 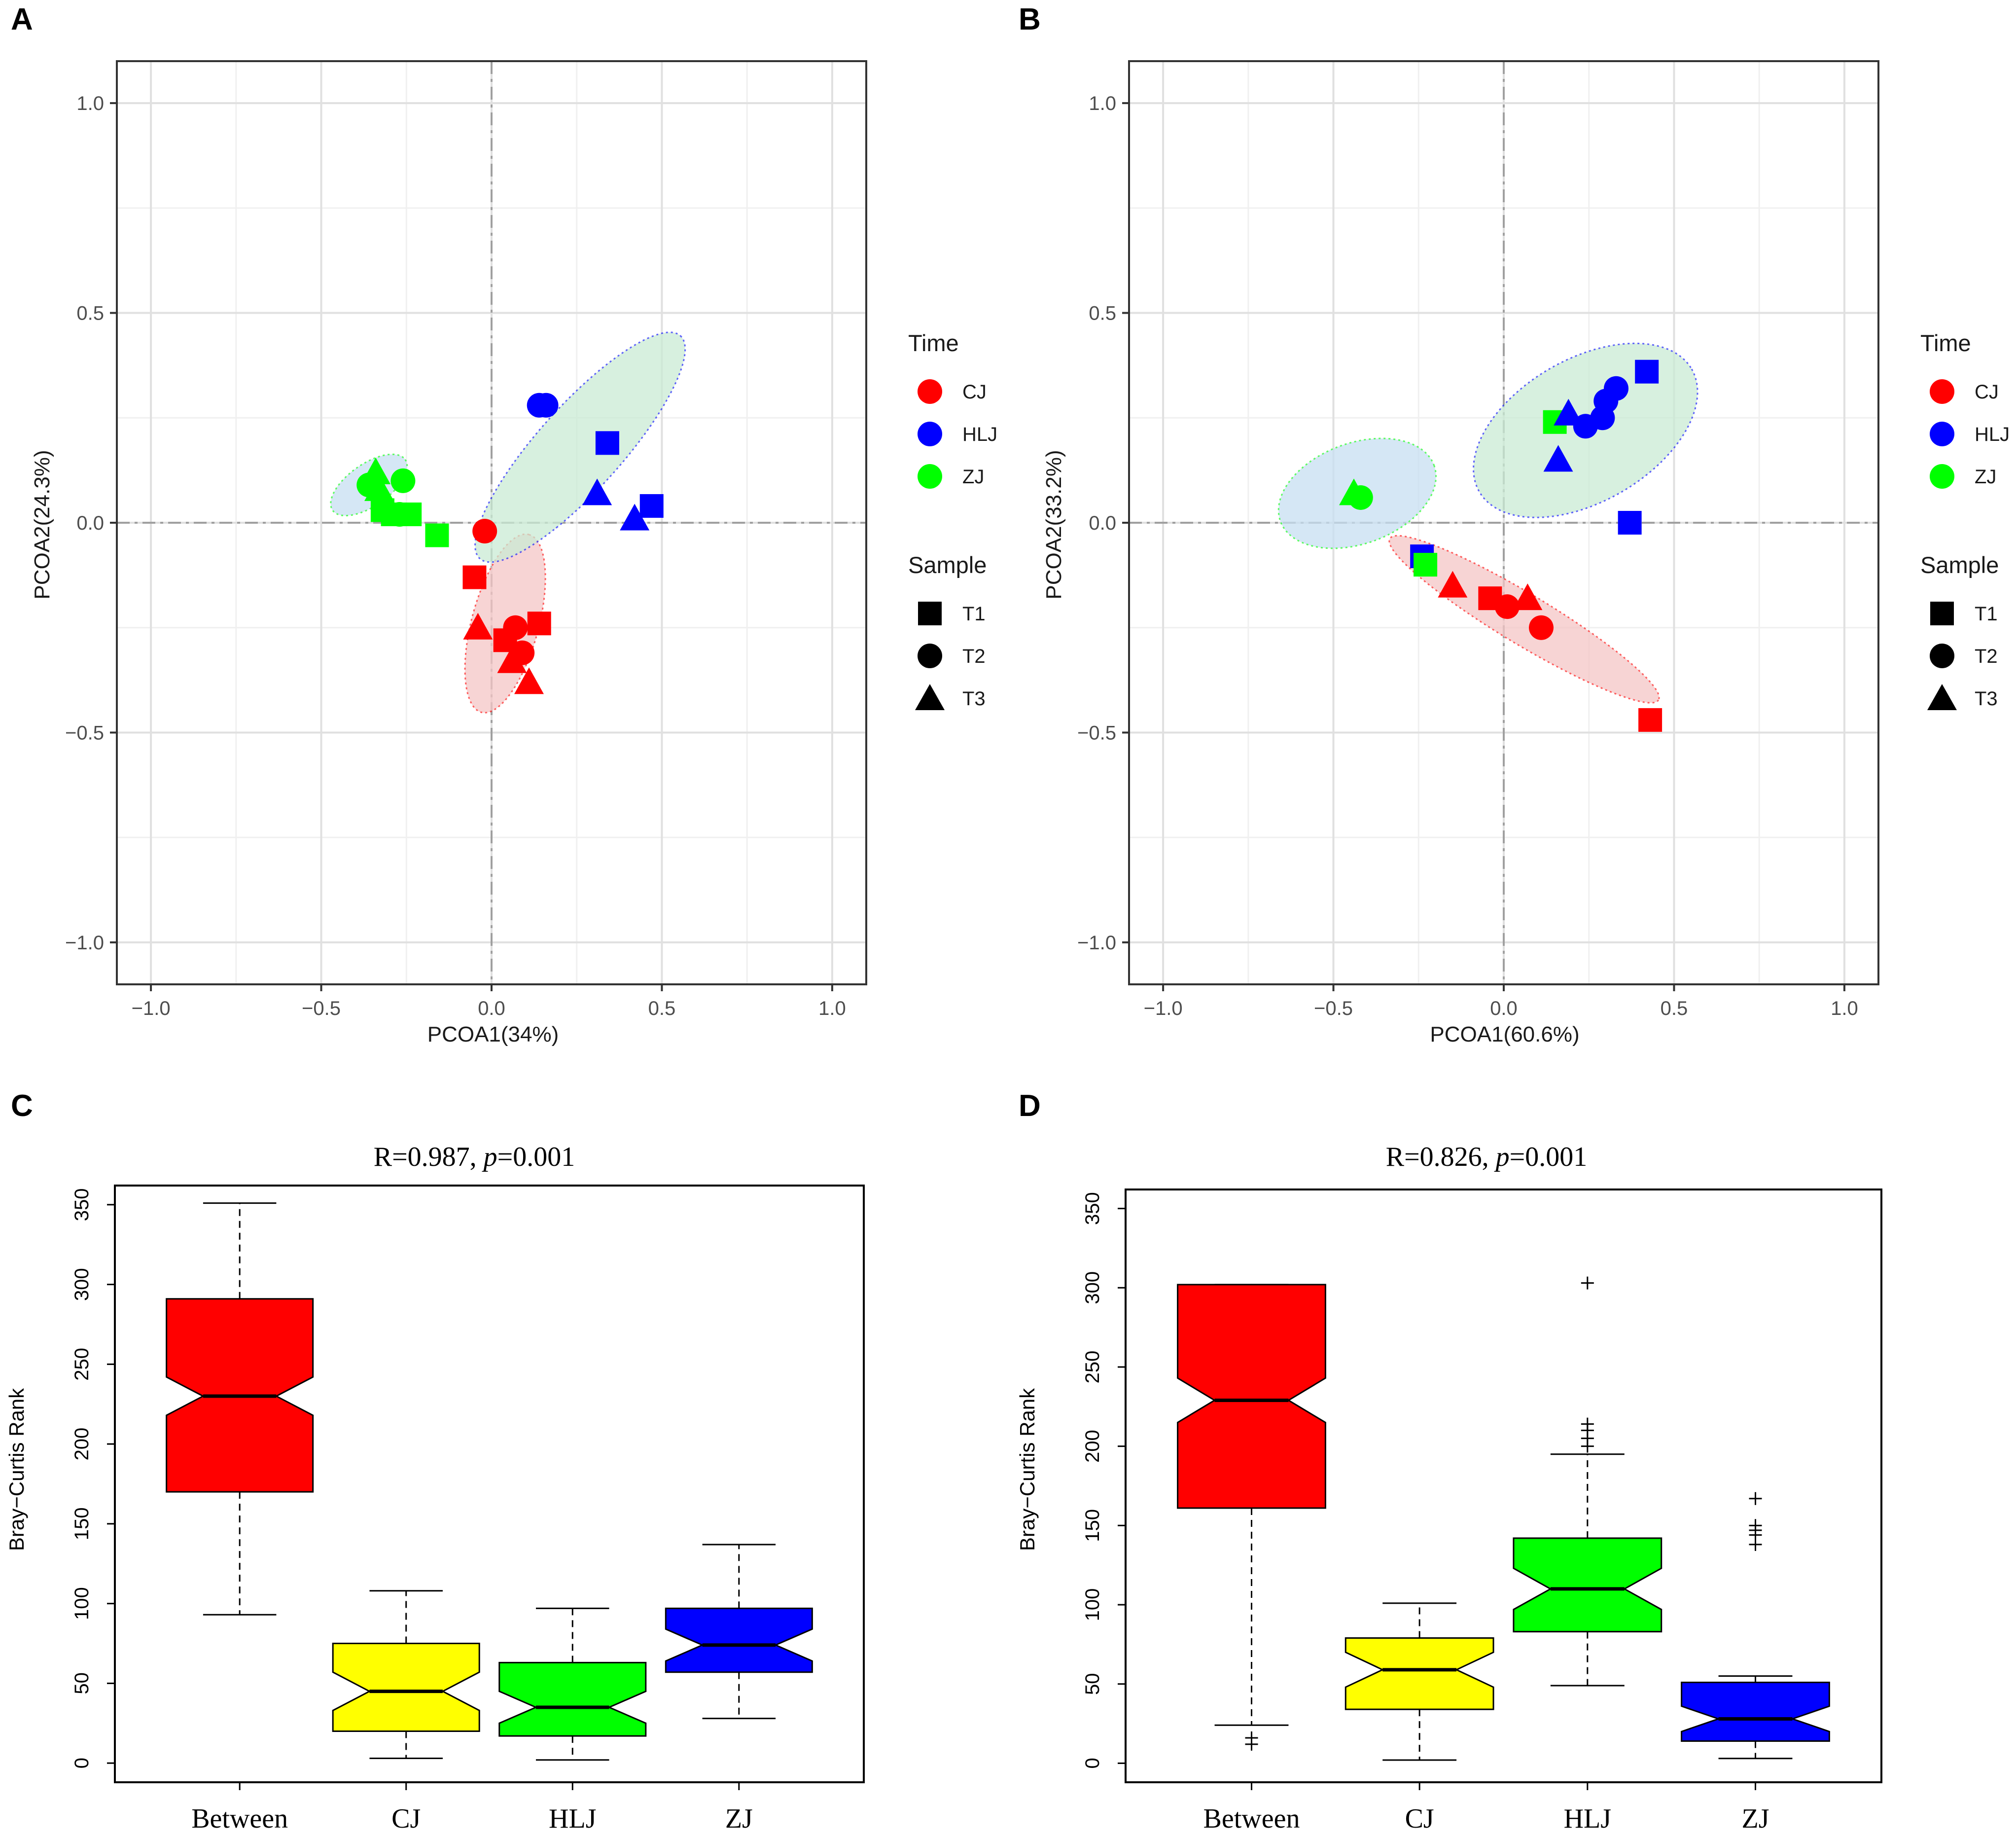 What do you see at coordinates (1942, 392) in the screenshot?
I see `legend-key-cj` at bounding box center [1942, 392].